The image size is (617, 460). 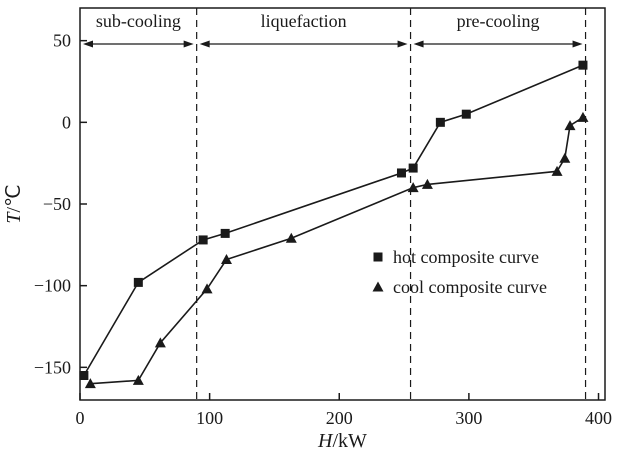 What do you see at coordinates (342, 441) in the screenshot?
I see `x-axis-label: H/kW` at bounding box center [342, 441].